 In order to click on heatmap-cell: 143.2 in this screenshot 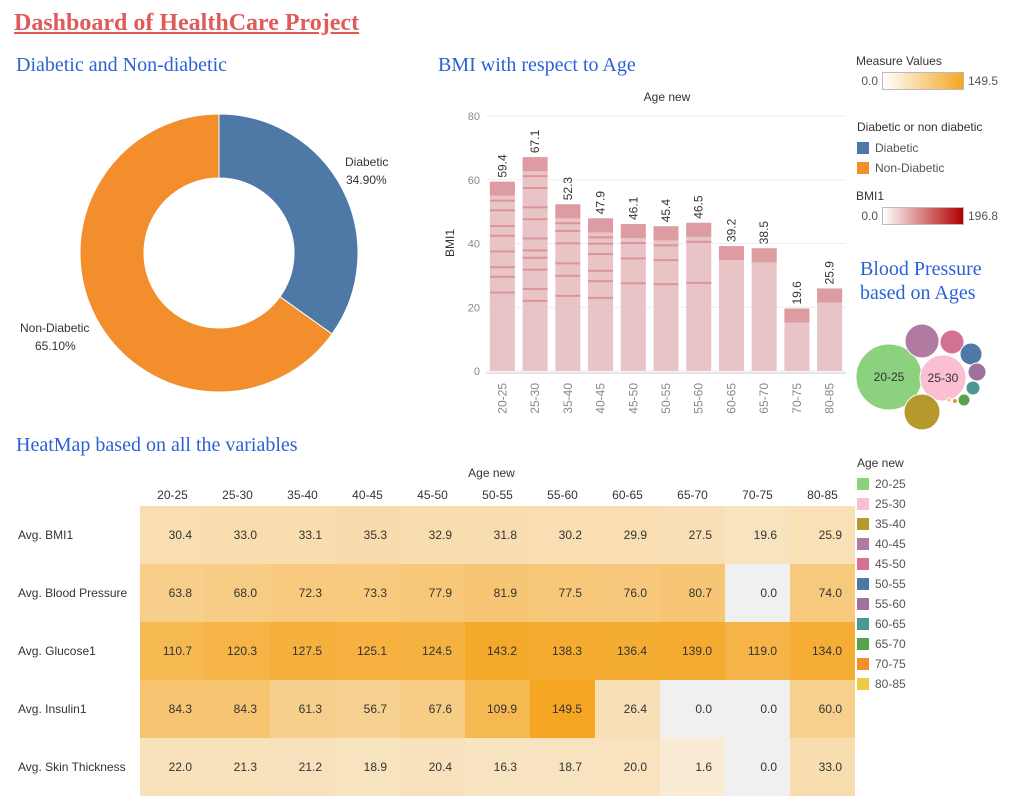, I will do `click(497, 651)`.